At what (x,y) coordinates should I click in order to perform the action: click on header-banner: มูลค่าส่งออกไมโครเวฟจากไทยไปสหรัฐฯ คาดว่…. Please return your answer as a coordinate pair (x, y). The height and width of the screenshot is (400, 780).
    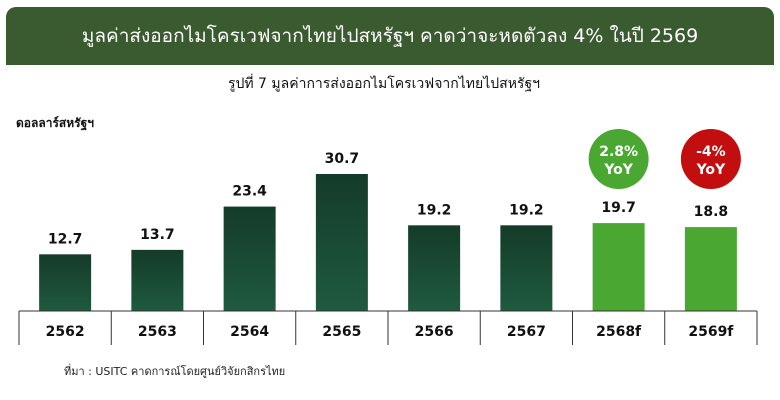
    Looking at the image, I should click on (390, 36).